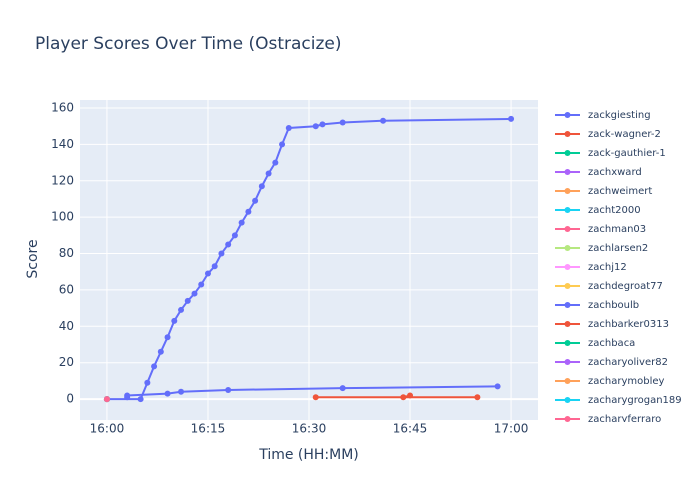 The width and height of the screenshot is (700, 500). I want to click on legend-label: zacharyoliver82, so click(628, 362).